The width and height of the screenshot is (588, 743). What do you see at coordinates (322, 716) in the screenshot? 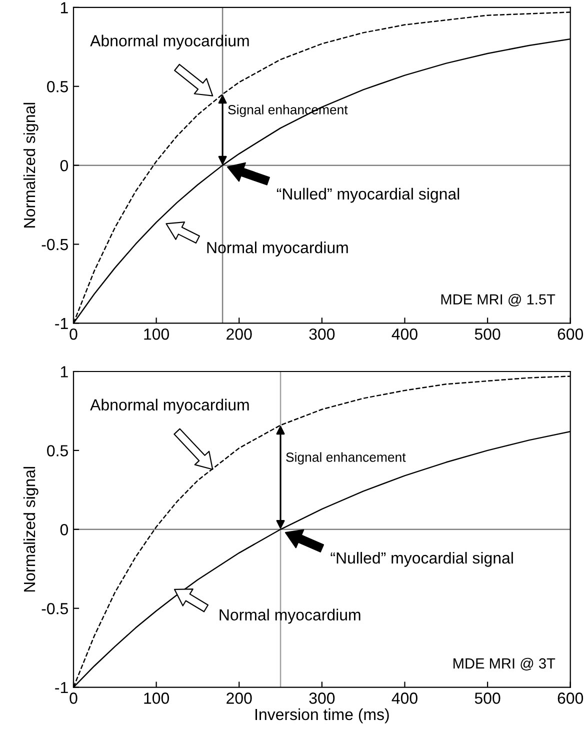
I see `x-axis-title: Inversion time (ms)` at bounding box center [322, 716].